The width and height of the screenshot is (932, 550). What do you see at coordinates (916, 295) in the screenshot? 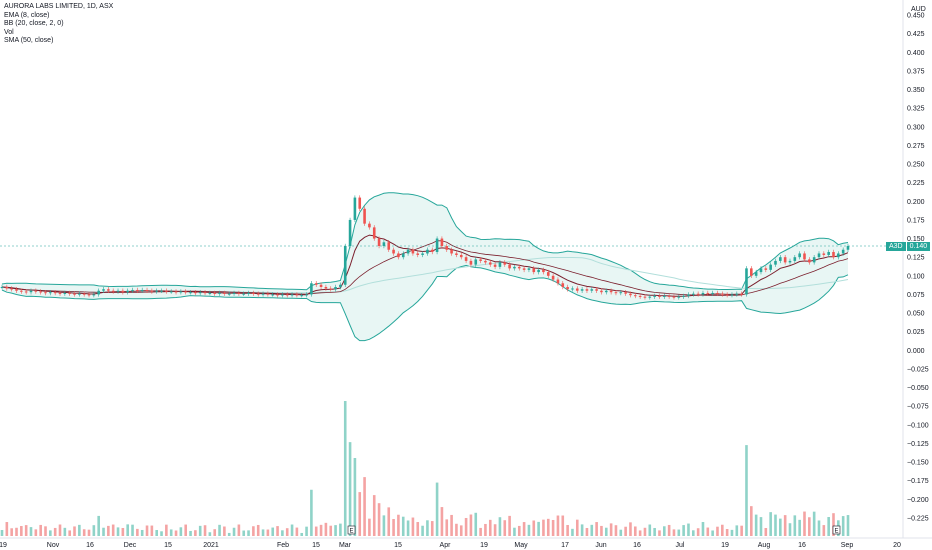
I see `y-tick-label: 0.075` at bounding box center [916, 295].